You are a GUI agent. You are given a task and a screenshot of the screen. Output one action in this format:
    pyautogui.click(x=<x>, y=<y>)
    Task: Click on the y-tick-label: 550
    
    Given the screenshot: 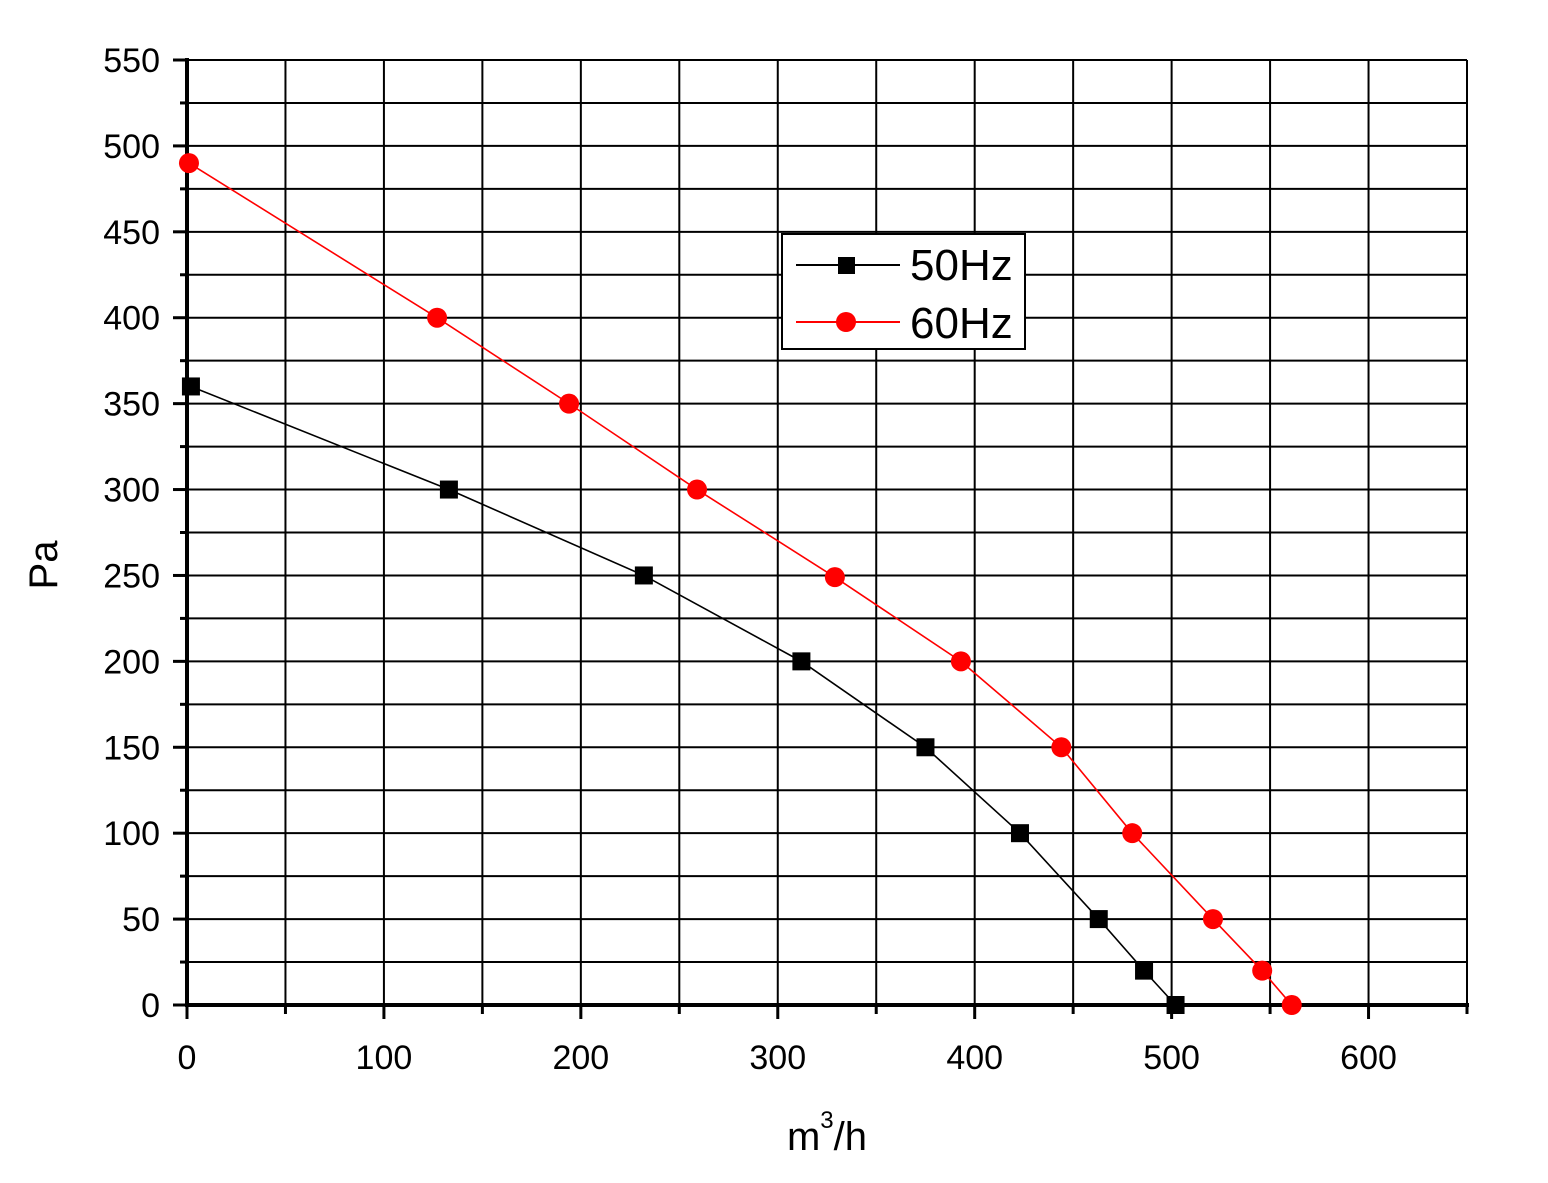 What is the action you would take?
    pyautogui.click(x=131, y=61)
    